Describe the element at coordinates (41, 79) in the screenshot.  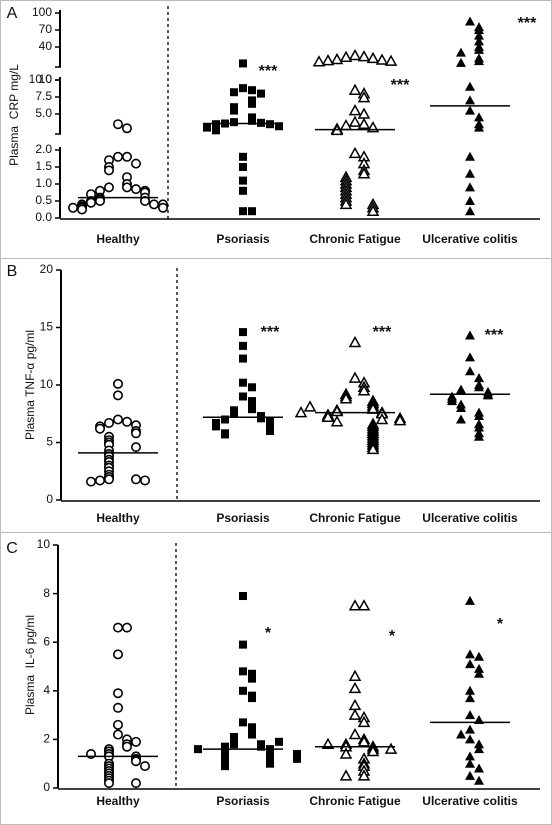
I see `y-tick-label: 10.0` at that location.